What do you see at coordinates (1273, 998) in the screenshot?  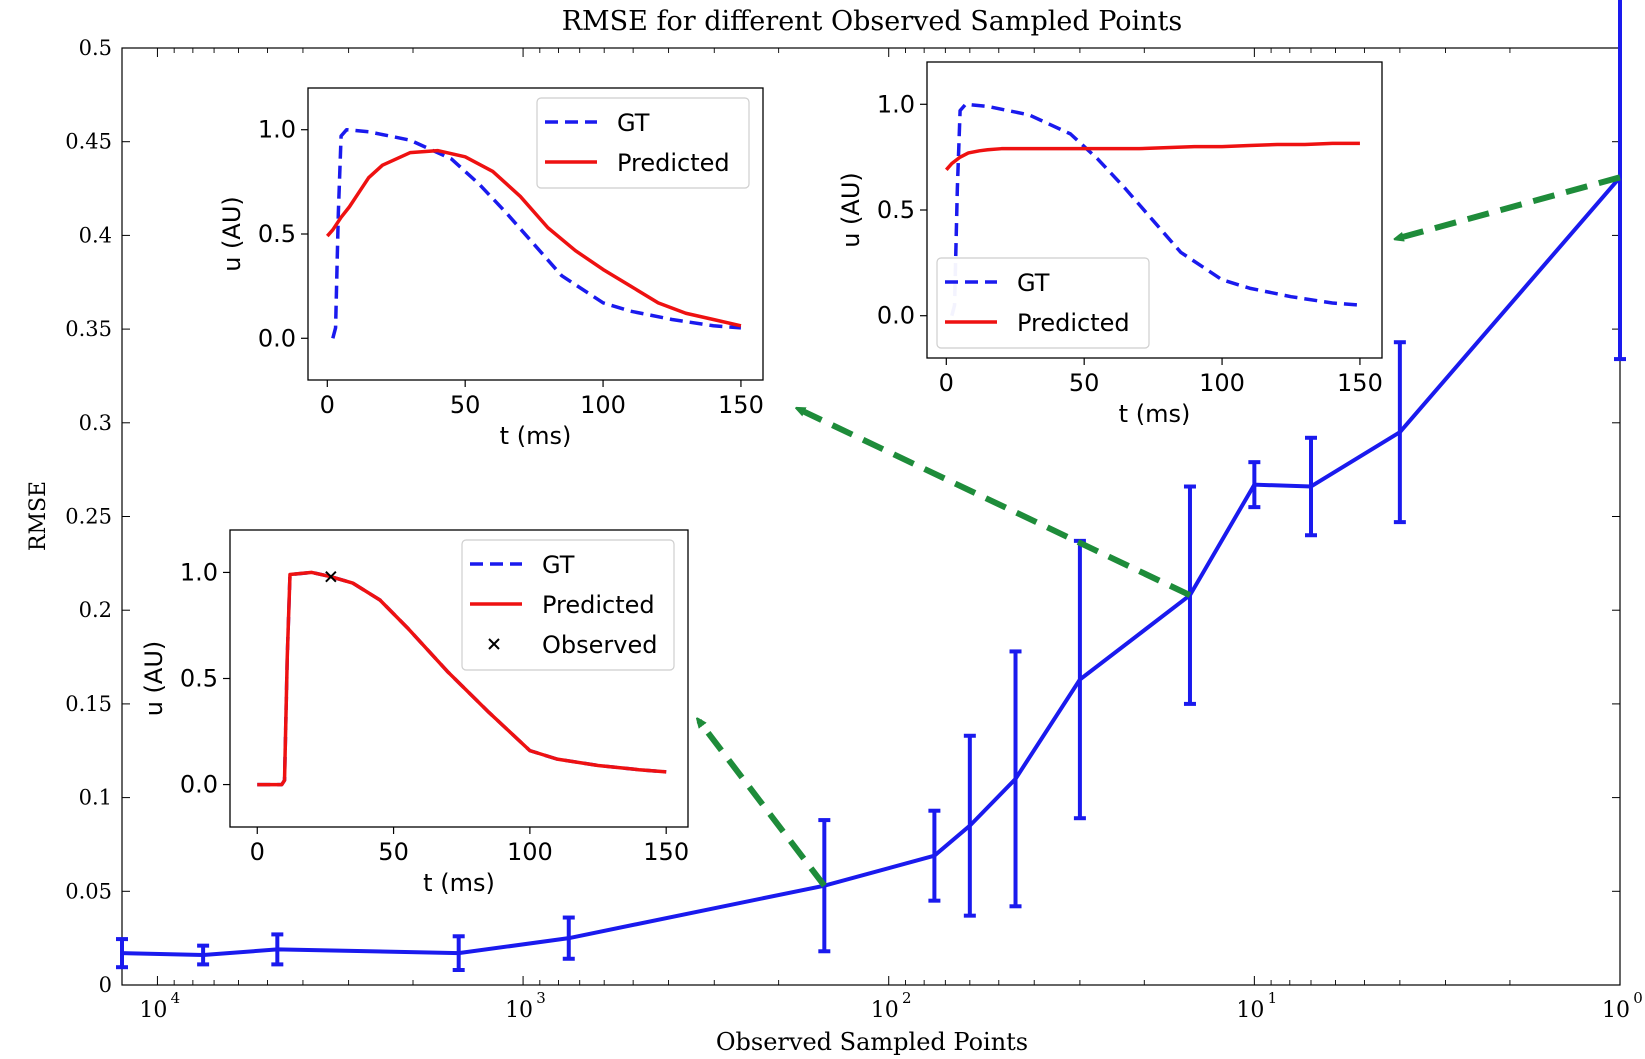 I see `x-tick-exponent: 1` at bounding box center [1273, 998].